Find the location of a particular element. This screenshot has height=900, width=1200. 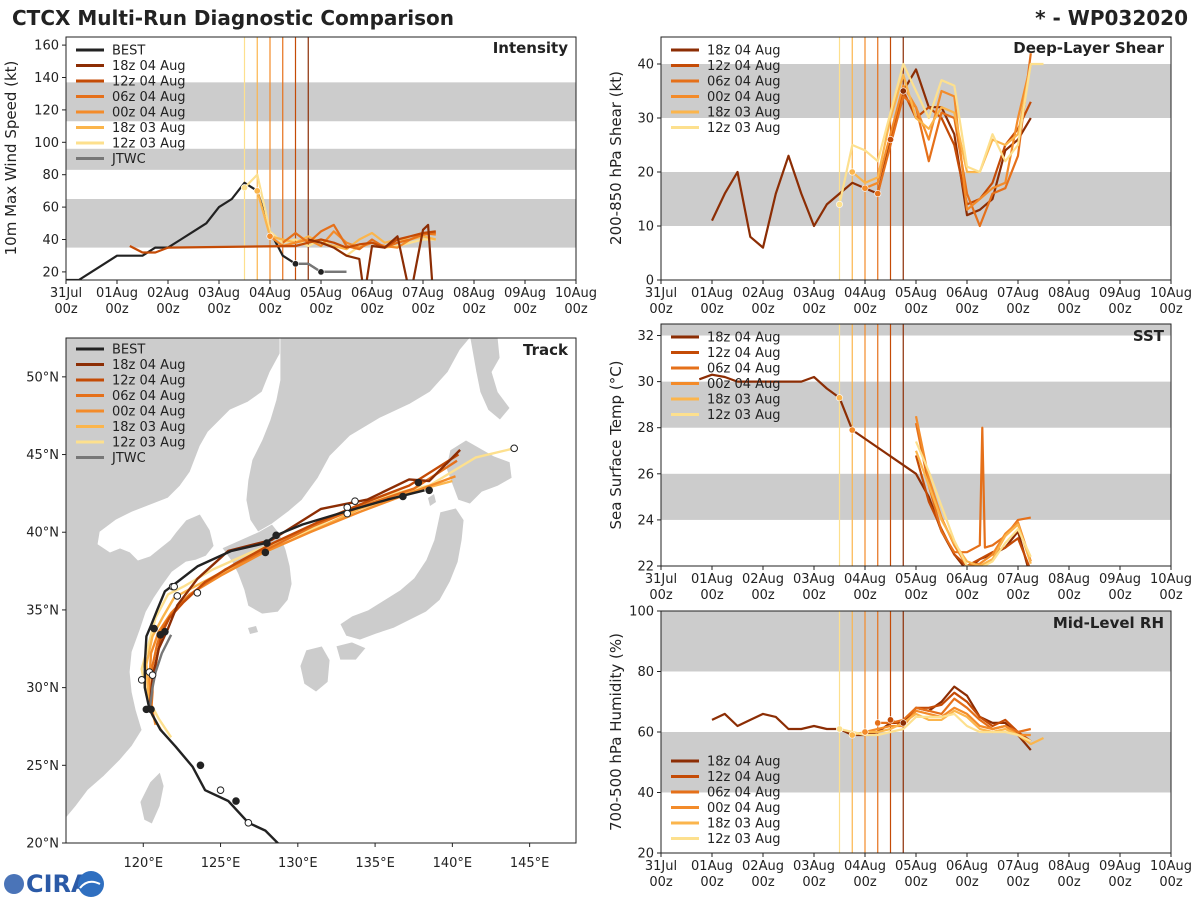

int-xtick-date-2: 02Aug is located at coordinates (168, 293).